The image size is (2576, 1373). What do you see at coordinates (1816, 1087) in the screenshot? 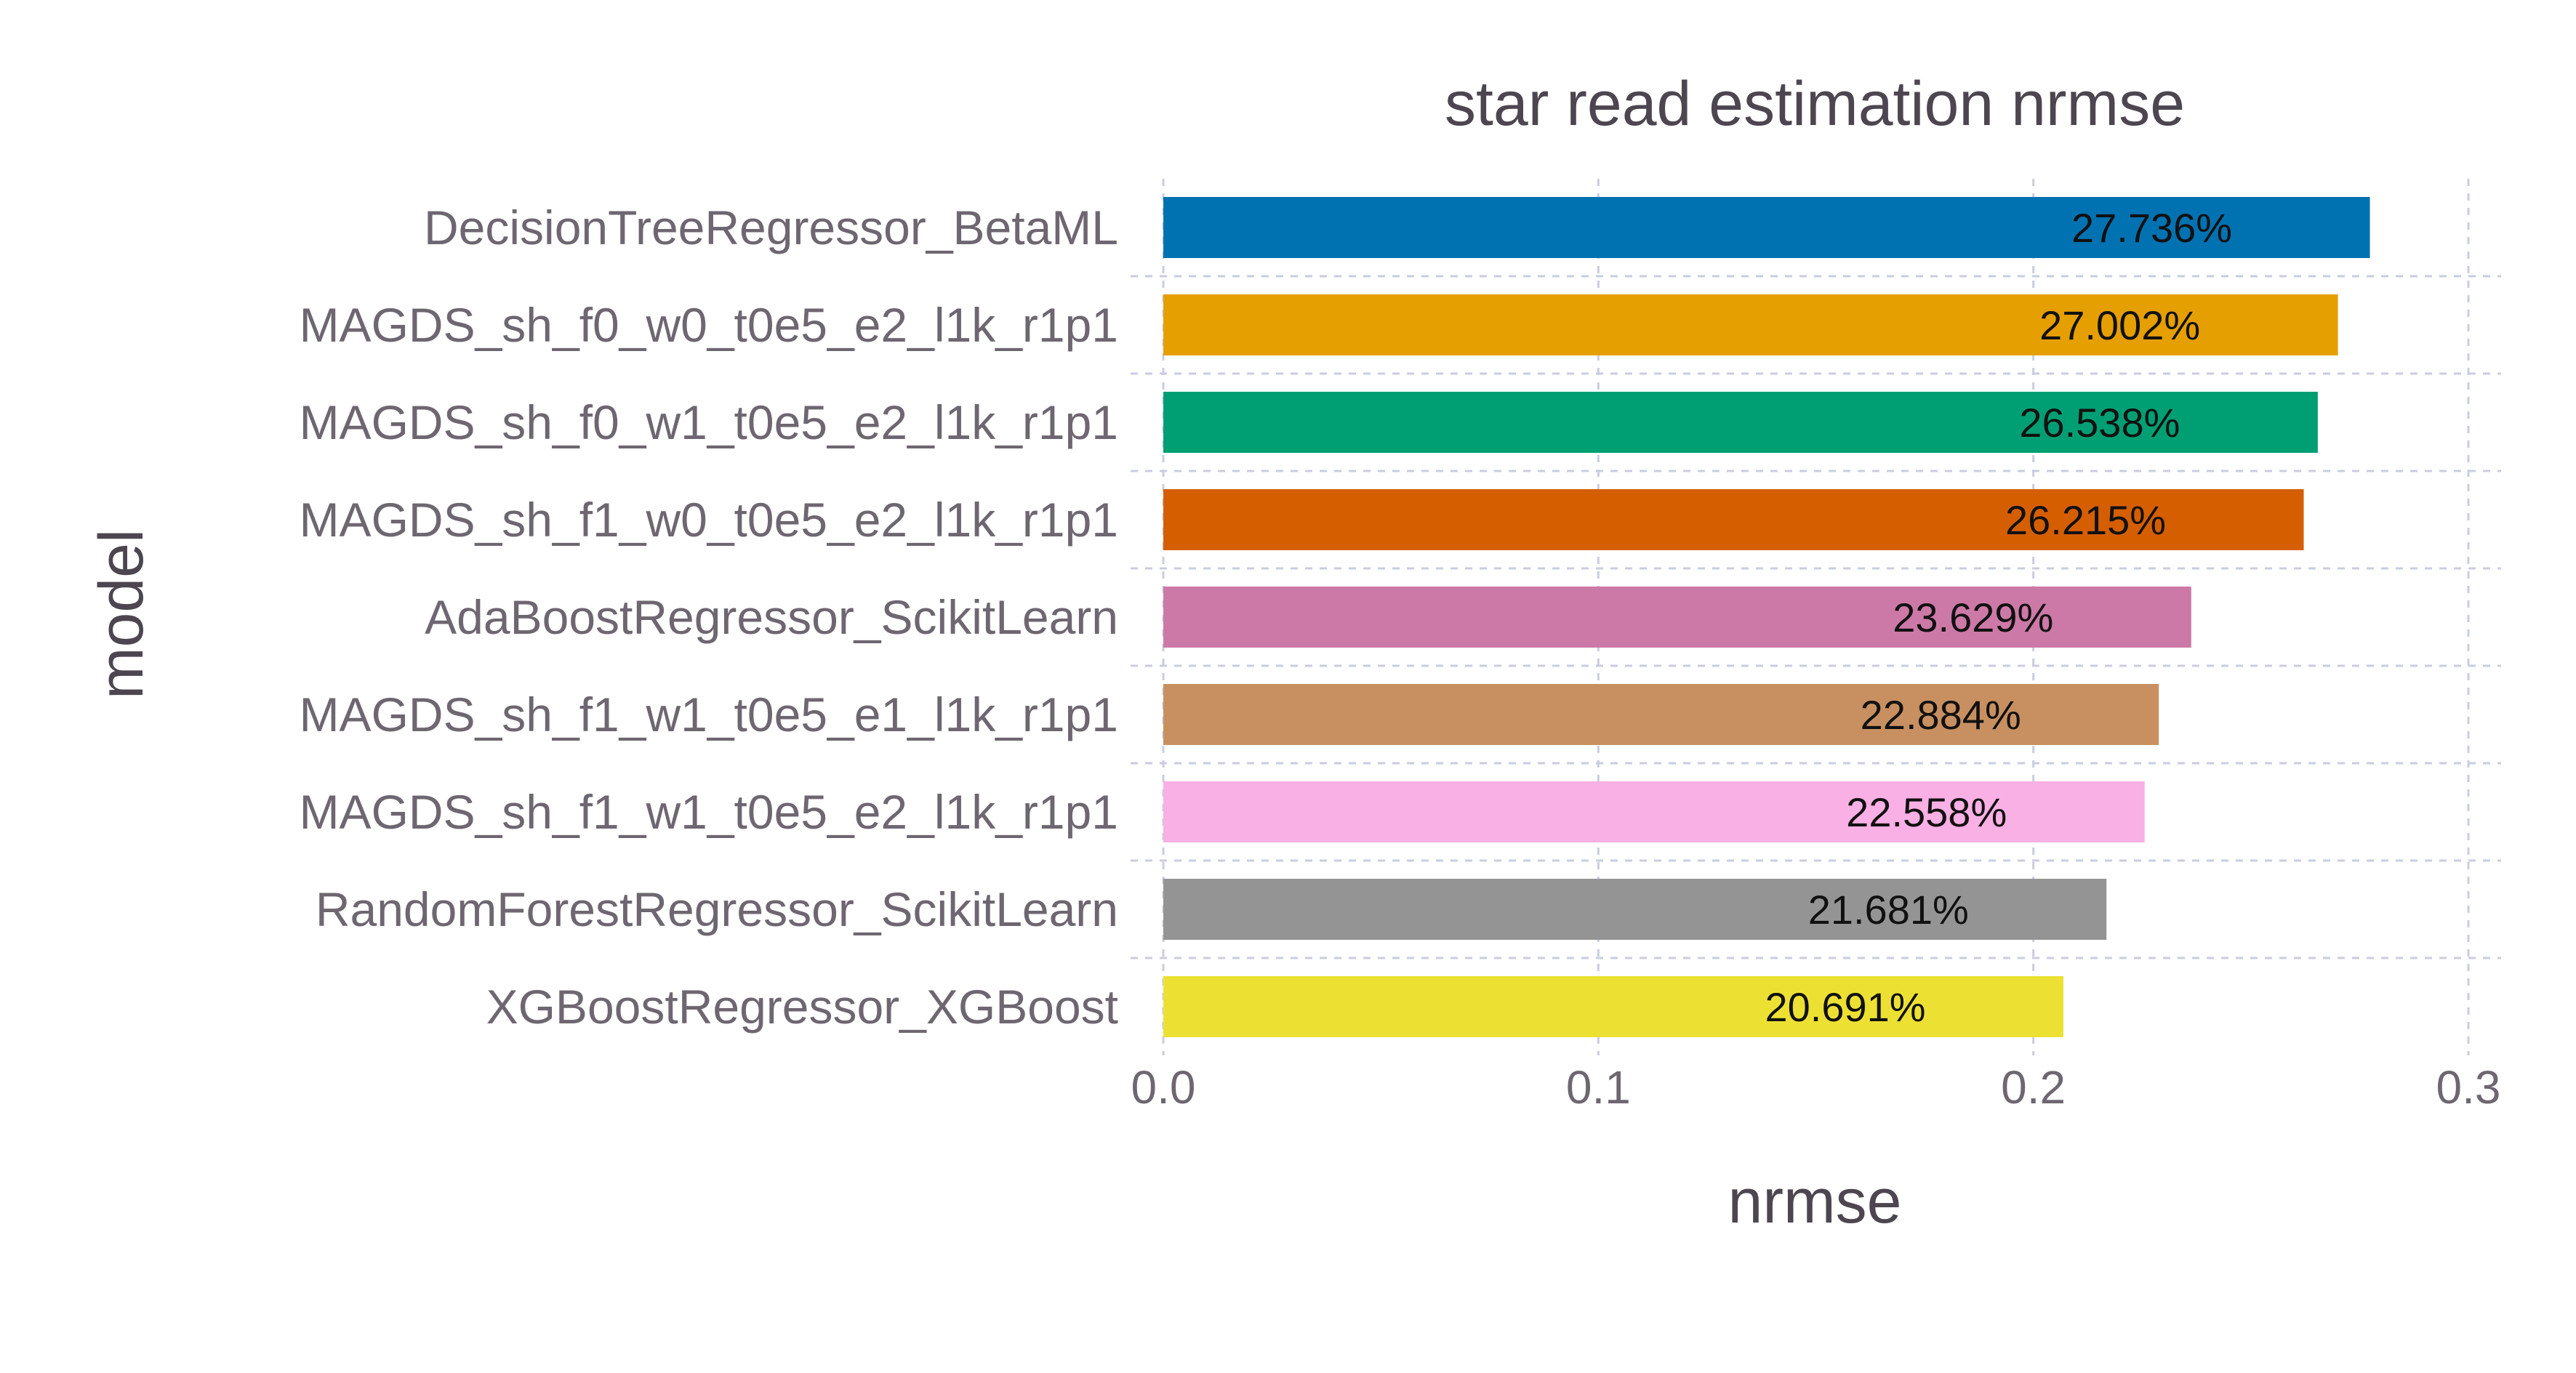
I see `x-axis-ticks: 0.0 0.1 0.2 0.3` at bounding box center [1816, 1087].